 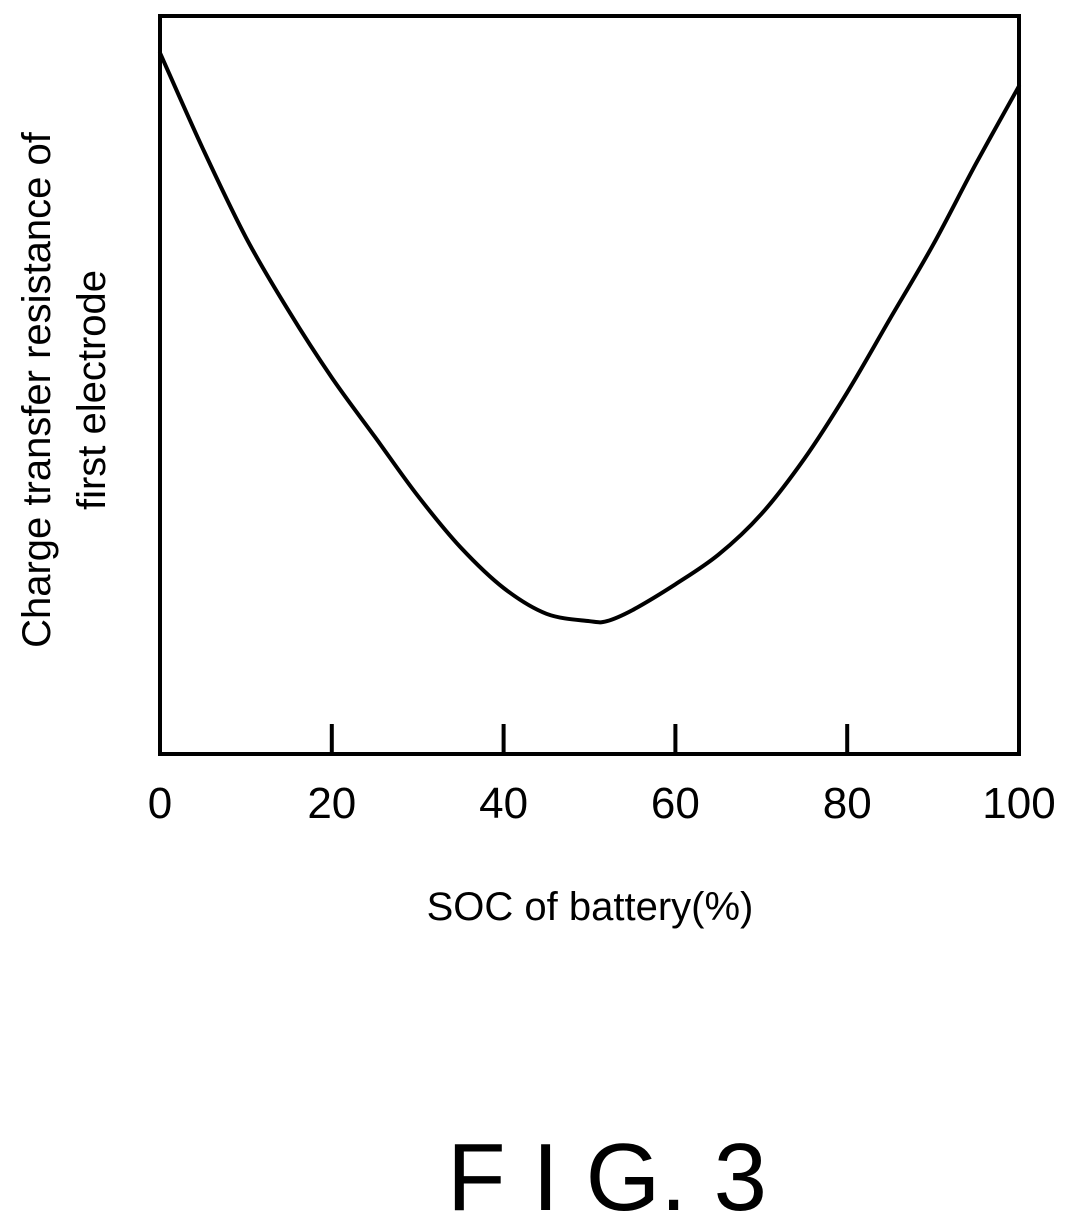 I want to click on x-tick-label-20: 20, so click(x=331, y=803).